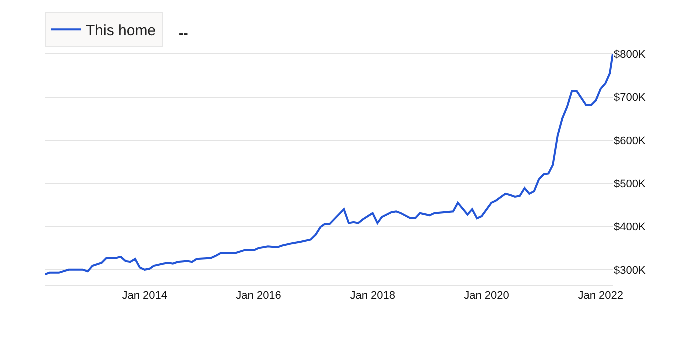 Image resolution: width=690 pixels, height=345 pixels. I want to click on x-tick-label: Jan 2014, so click(145, 296).